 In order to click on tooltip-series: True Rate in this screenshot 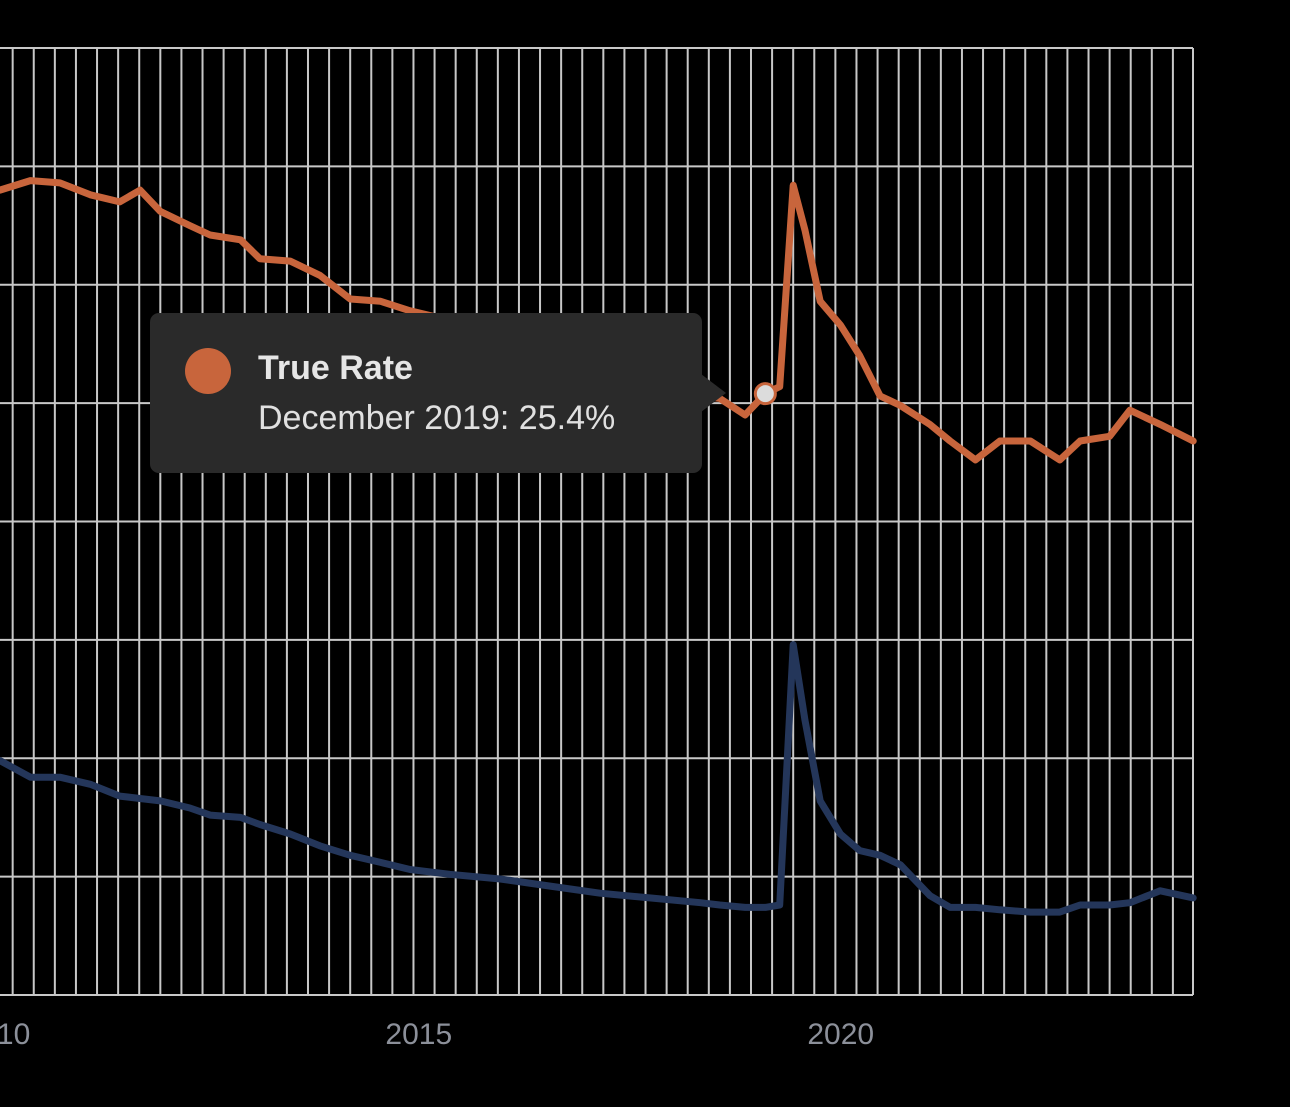, I will do `click(335, 368)`.